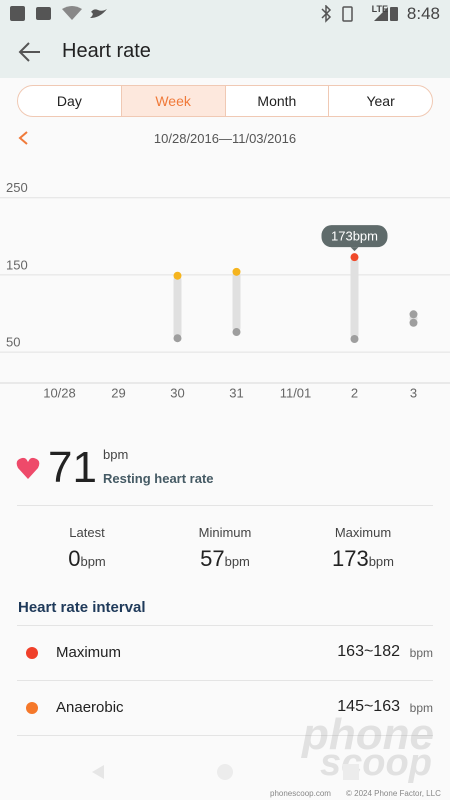 The image size is (450, 800). What do you see at coordinates (225, 708) in the screenshot?
I see `interval-row: Anaerobic 145~163 bpm` at bounding box center [225, 708].